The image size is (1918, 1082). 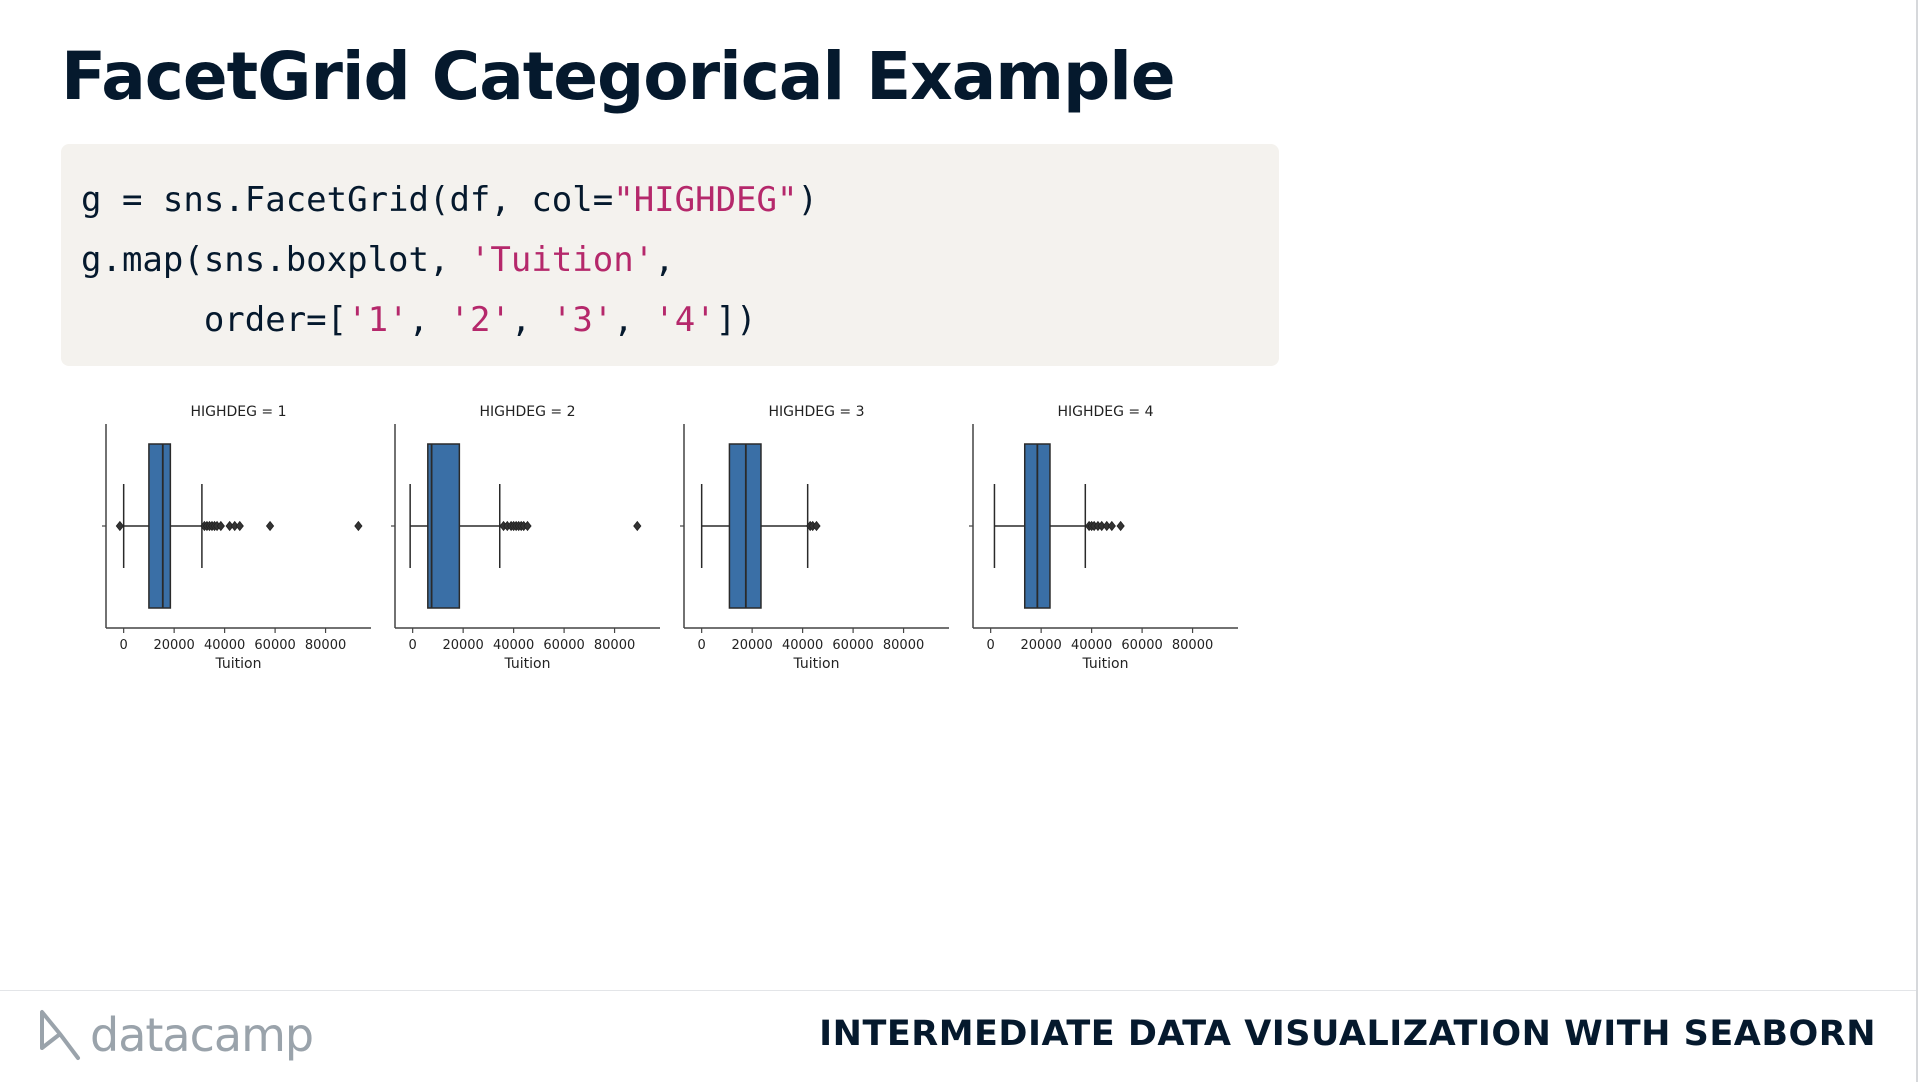 What do you see at coordinates (618, 76) in the screenshot?
I see `slide-title: FacetGrid Categorical Example` at bounding box center [618, 76].